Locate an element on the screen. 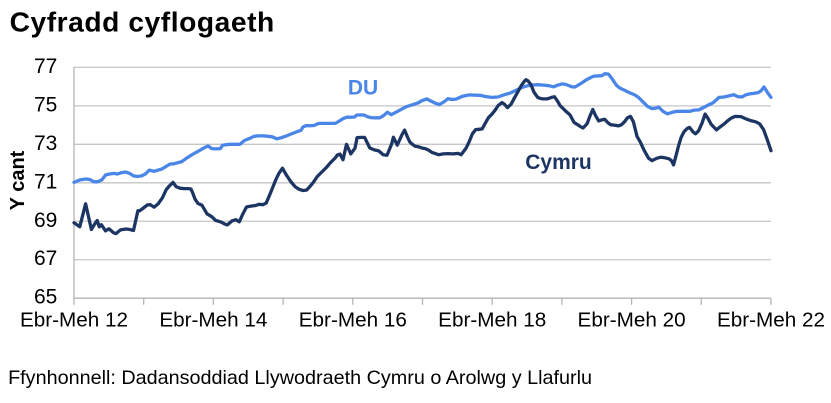 This screenshot has height=403, width=831. svg-text: Ebr-Meh 20 is located at coordinates (632, 319).